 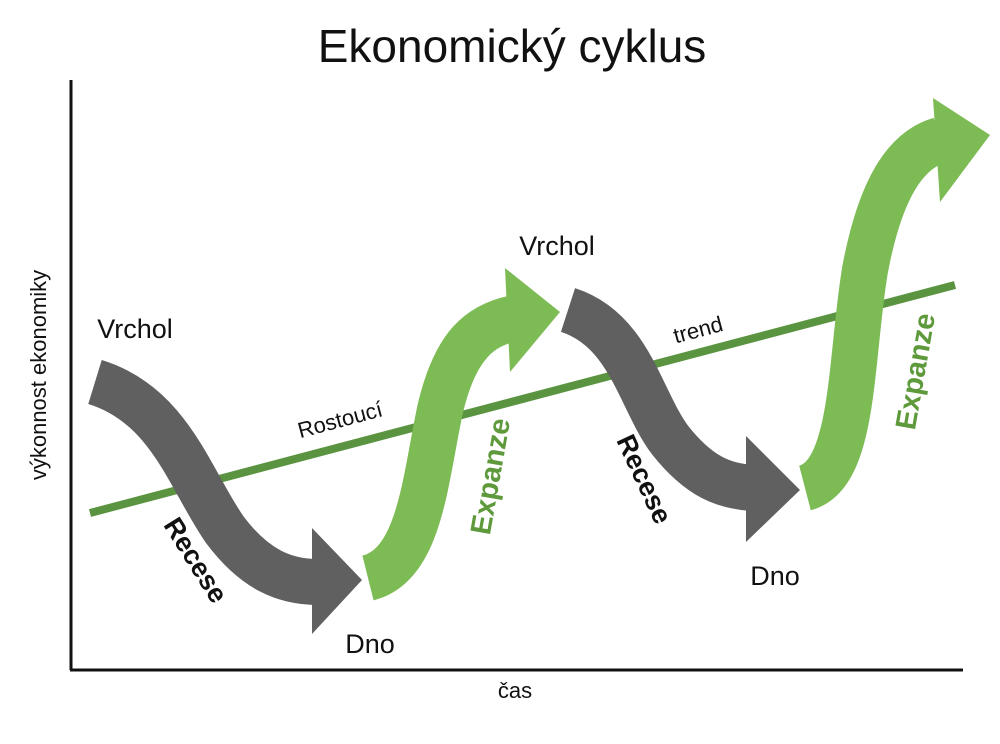 What do you see at coordinates (698, 329) in the screenshot?
I see `trend-label-right: trend` at bounding box center [698, 329].